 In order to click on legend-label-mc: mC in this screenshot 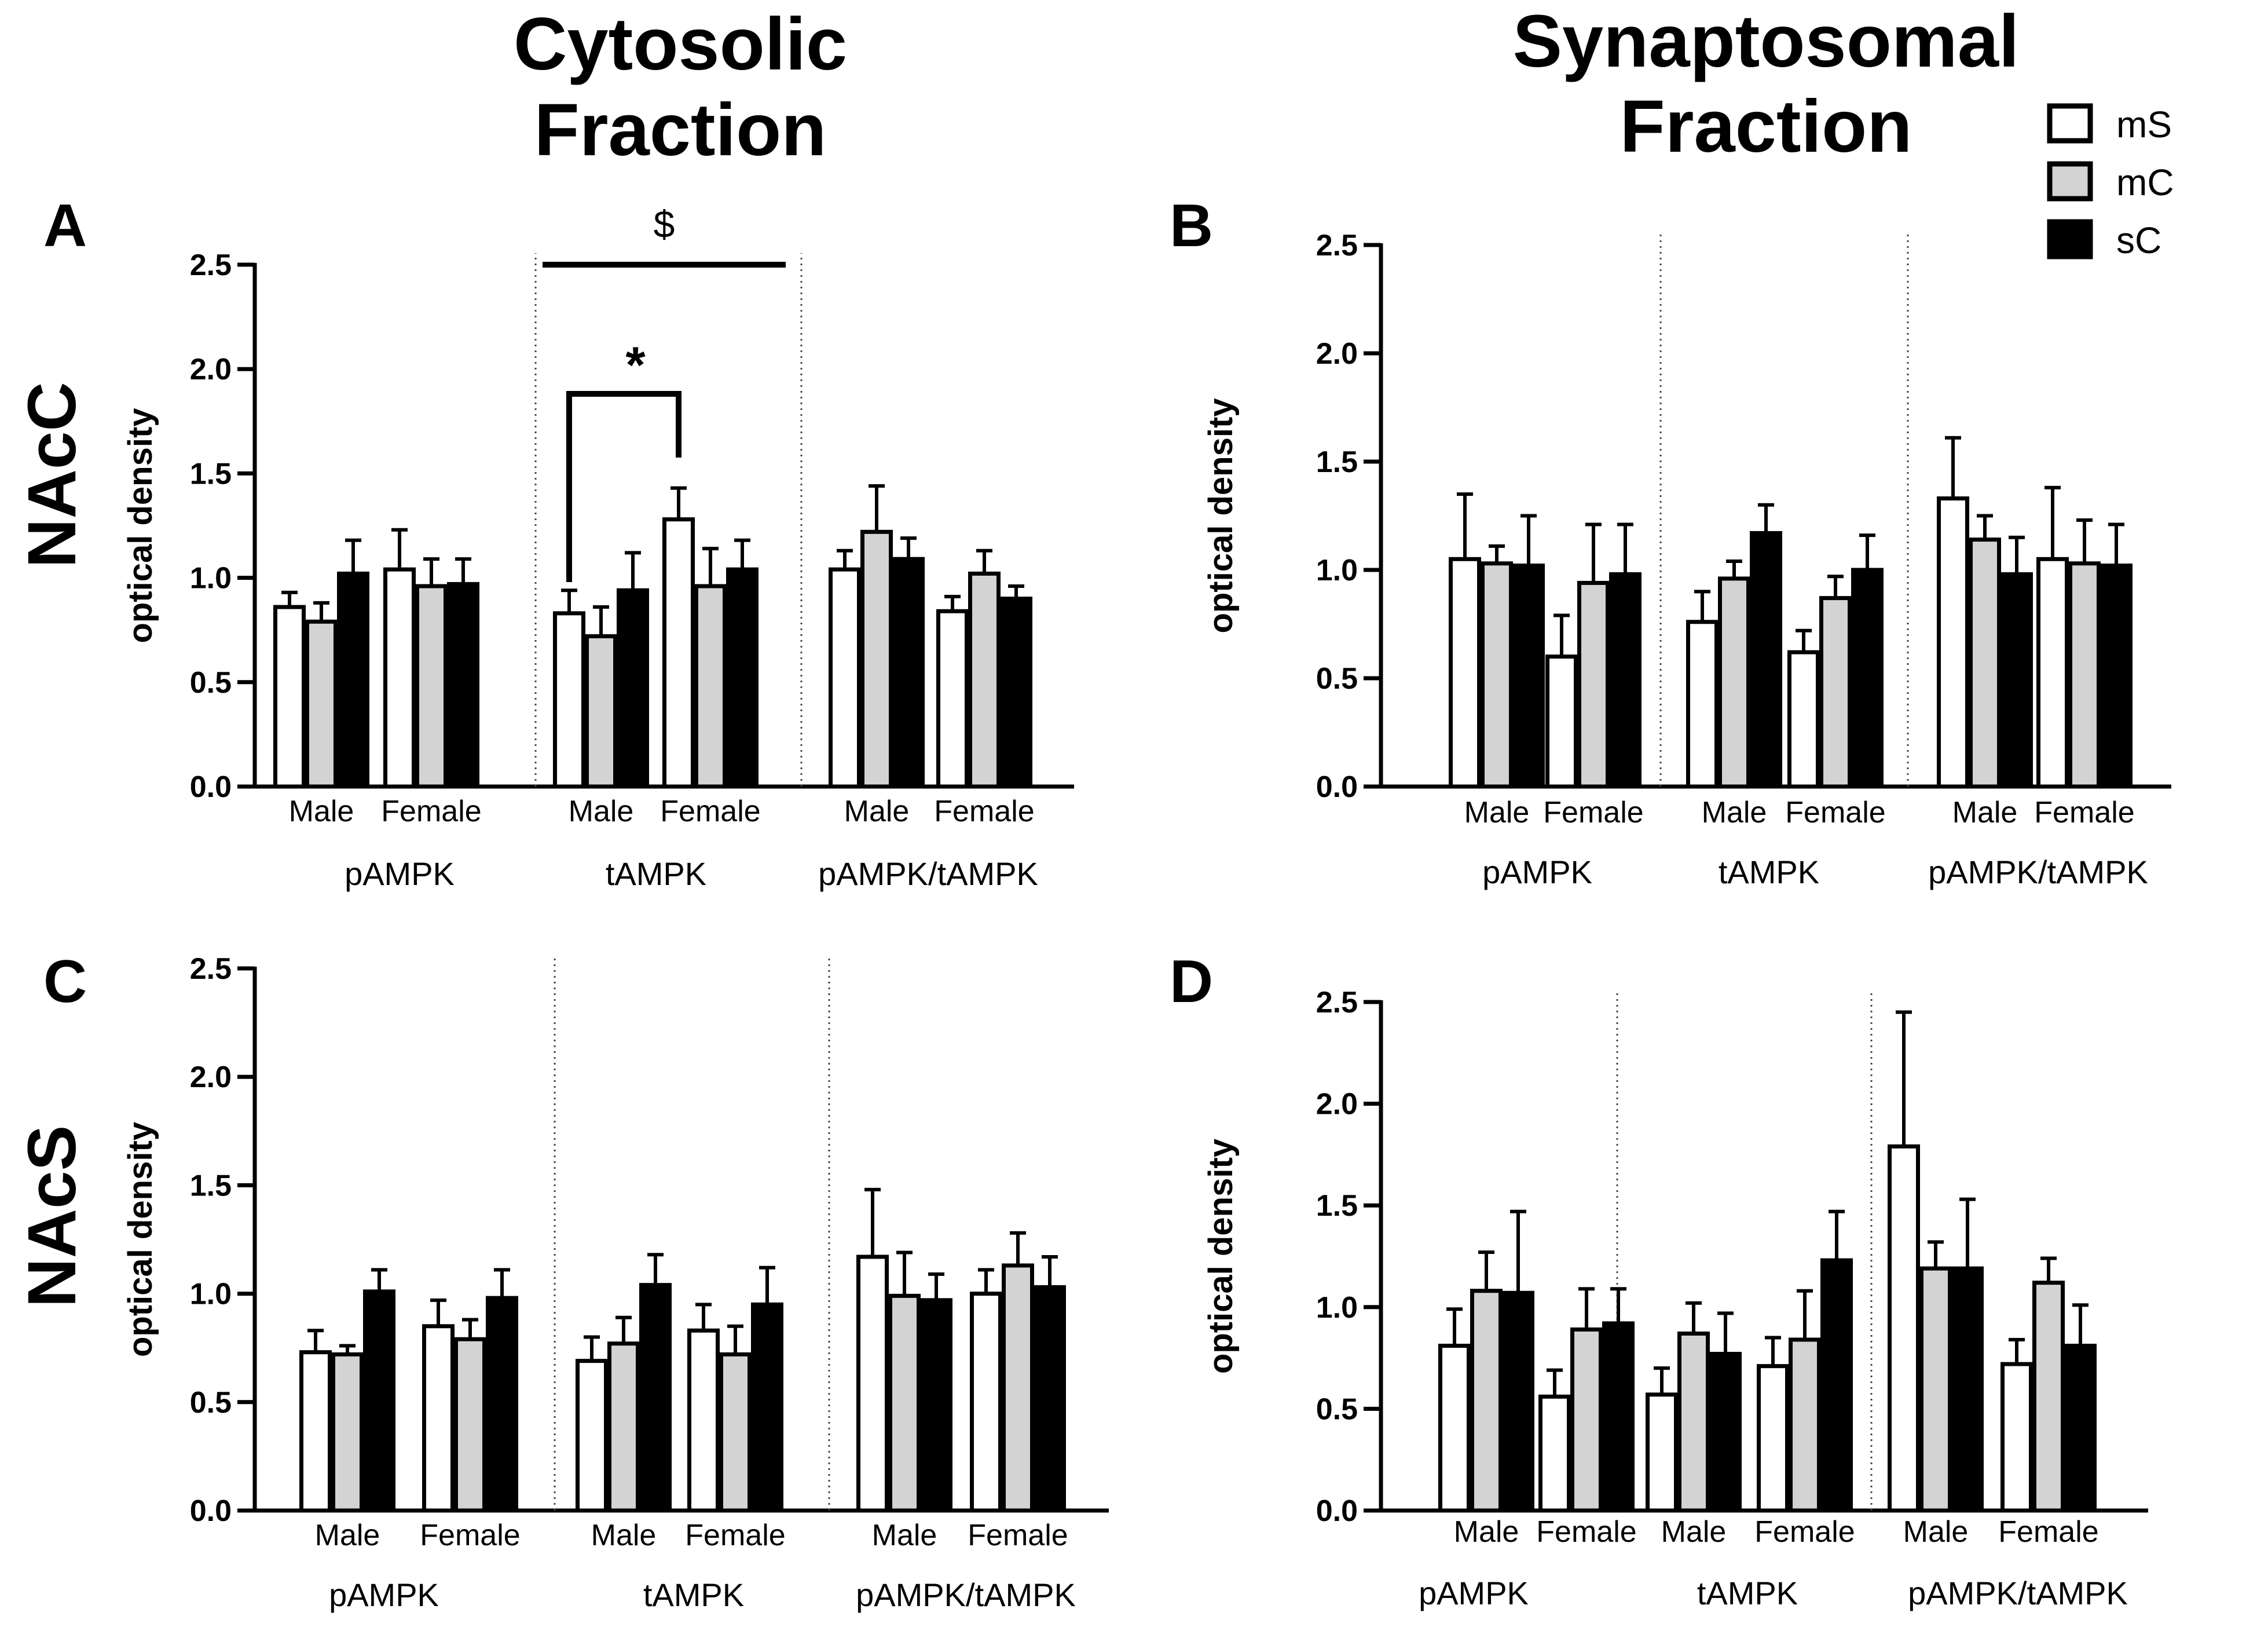, I will do `click(2145, 183)`.